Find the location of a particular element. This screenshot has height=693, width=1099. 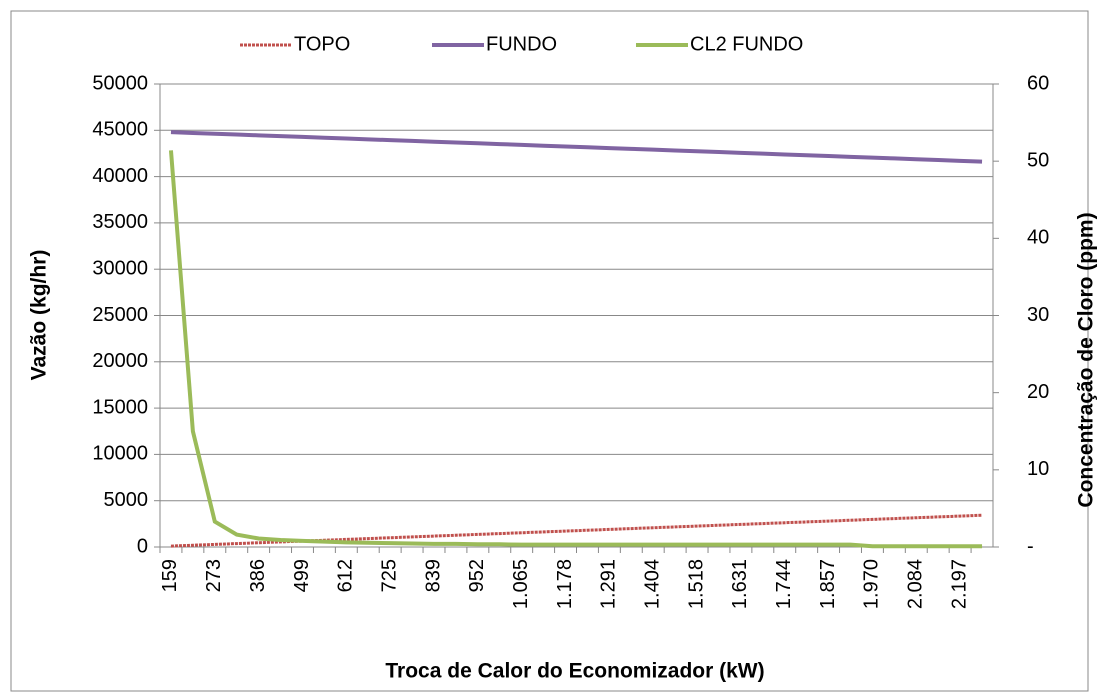

x-tick-label: 612 is located at coordinates (346, 575).